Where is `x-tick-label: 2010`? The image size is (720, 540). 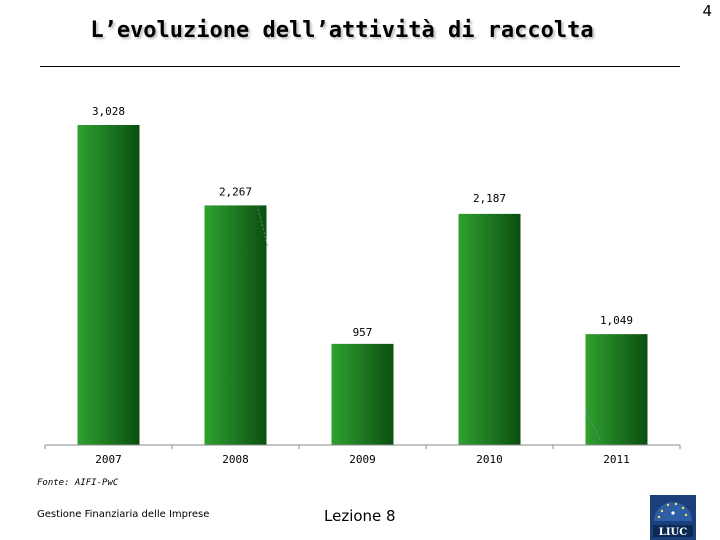
x-tick-label: 2010 is located at coordinates (489, 459).